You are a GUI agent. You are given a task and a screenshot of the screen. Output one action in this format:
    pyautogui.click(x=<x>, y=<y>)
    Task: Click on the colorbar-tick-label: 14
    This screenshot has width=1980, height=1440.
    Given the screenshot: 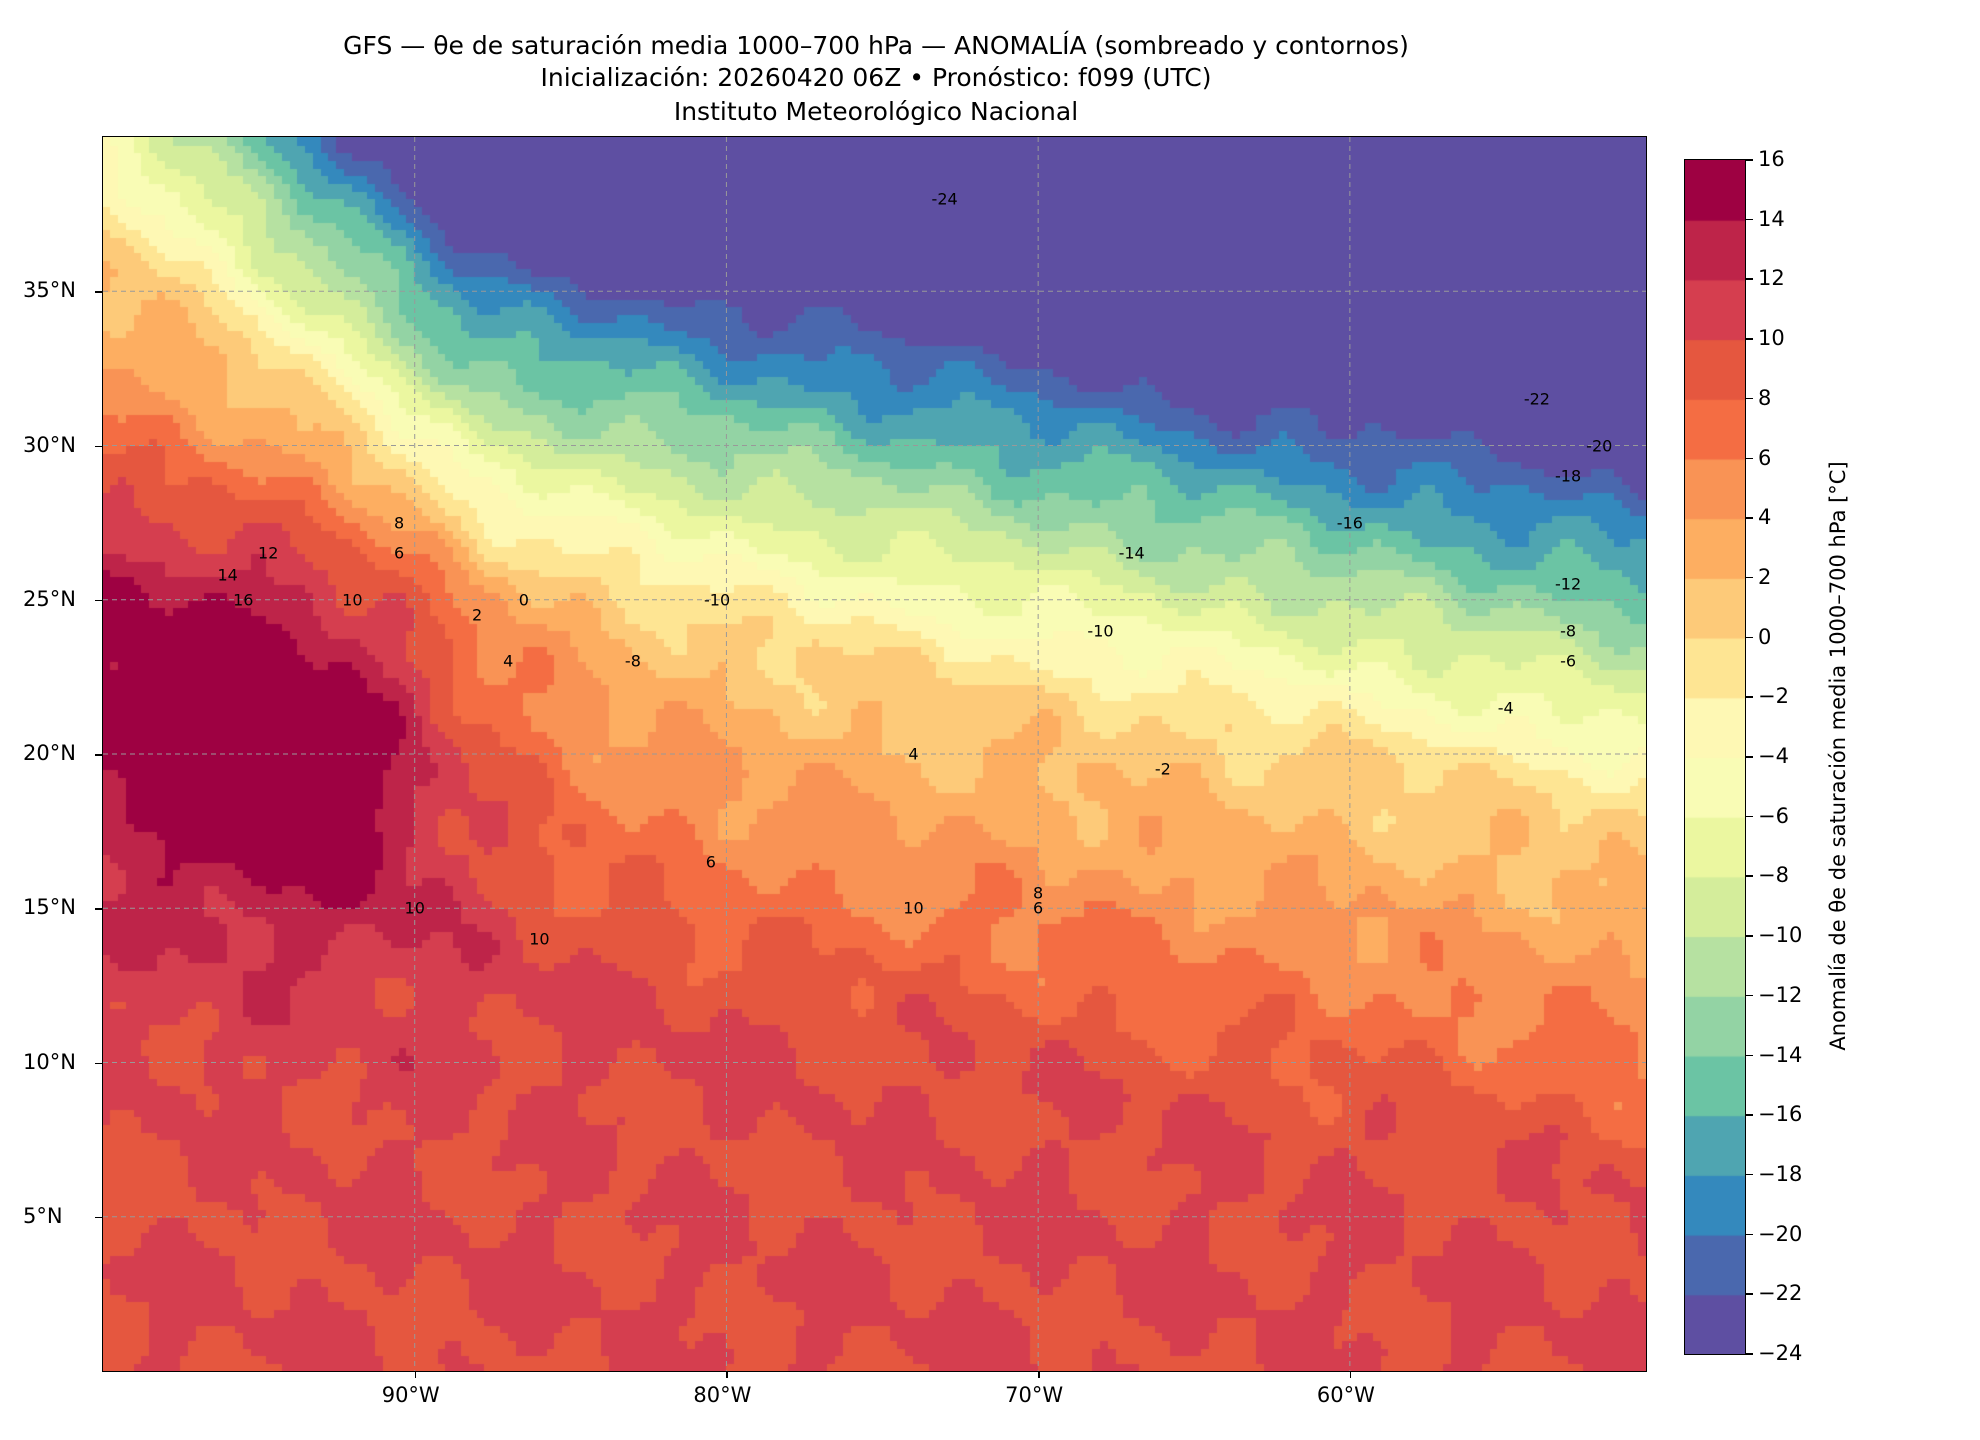 What is the action you would take?
    pyautogui.click(x=1771, y=218)
    